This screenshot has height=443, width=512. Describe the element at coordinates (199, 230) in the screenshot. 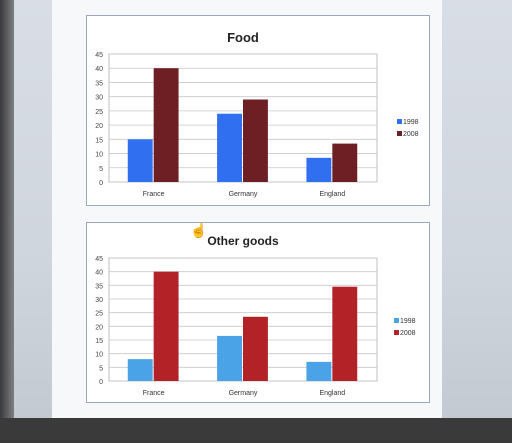

I see `hand-cursor-icon: ☝` at that location.